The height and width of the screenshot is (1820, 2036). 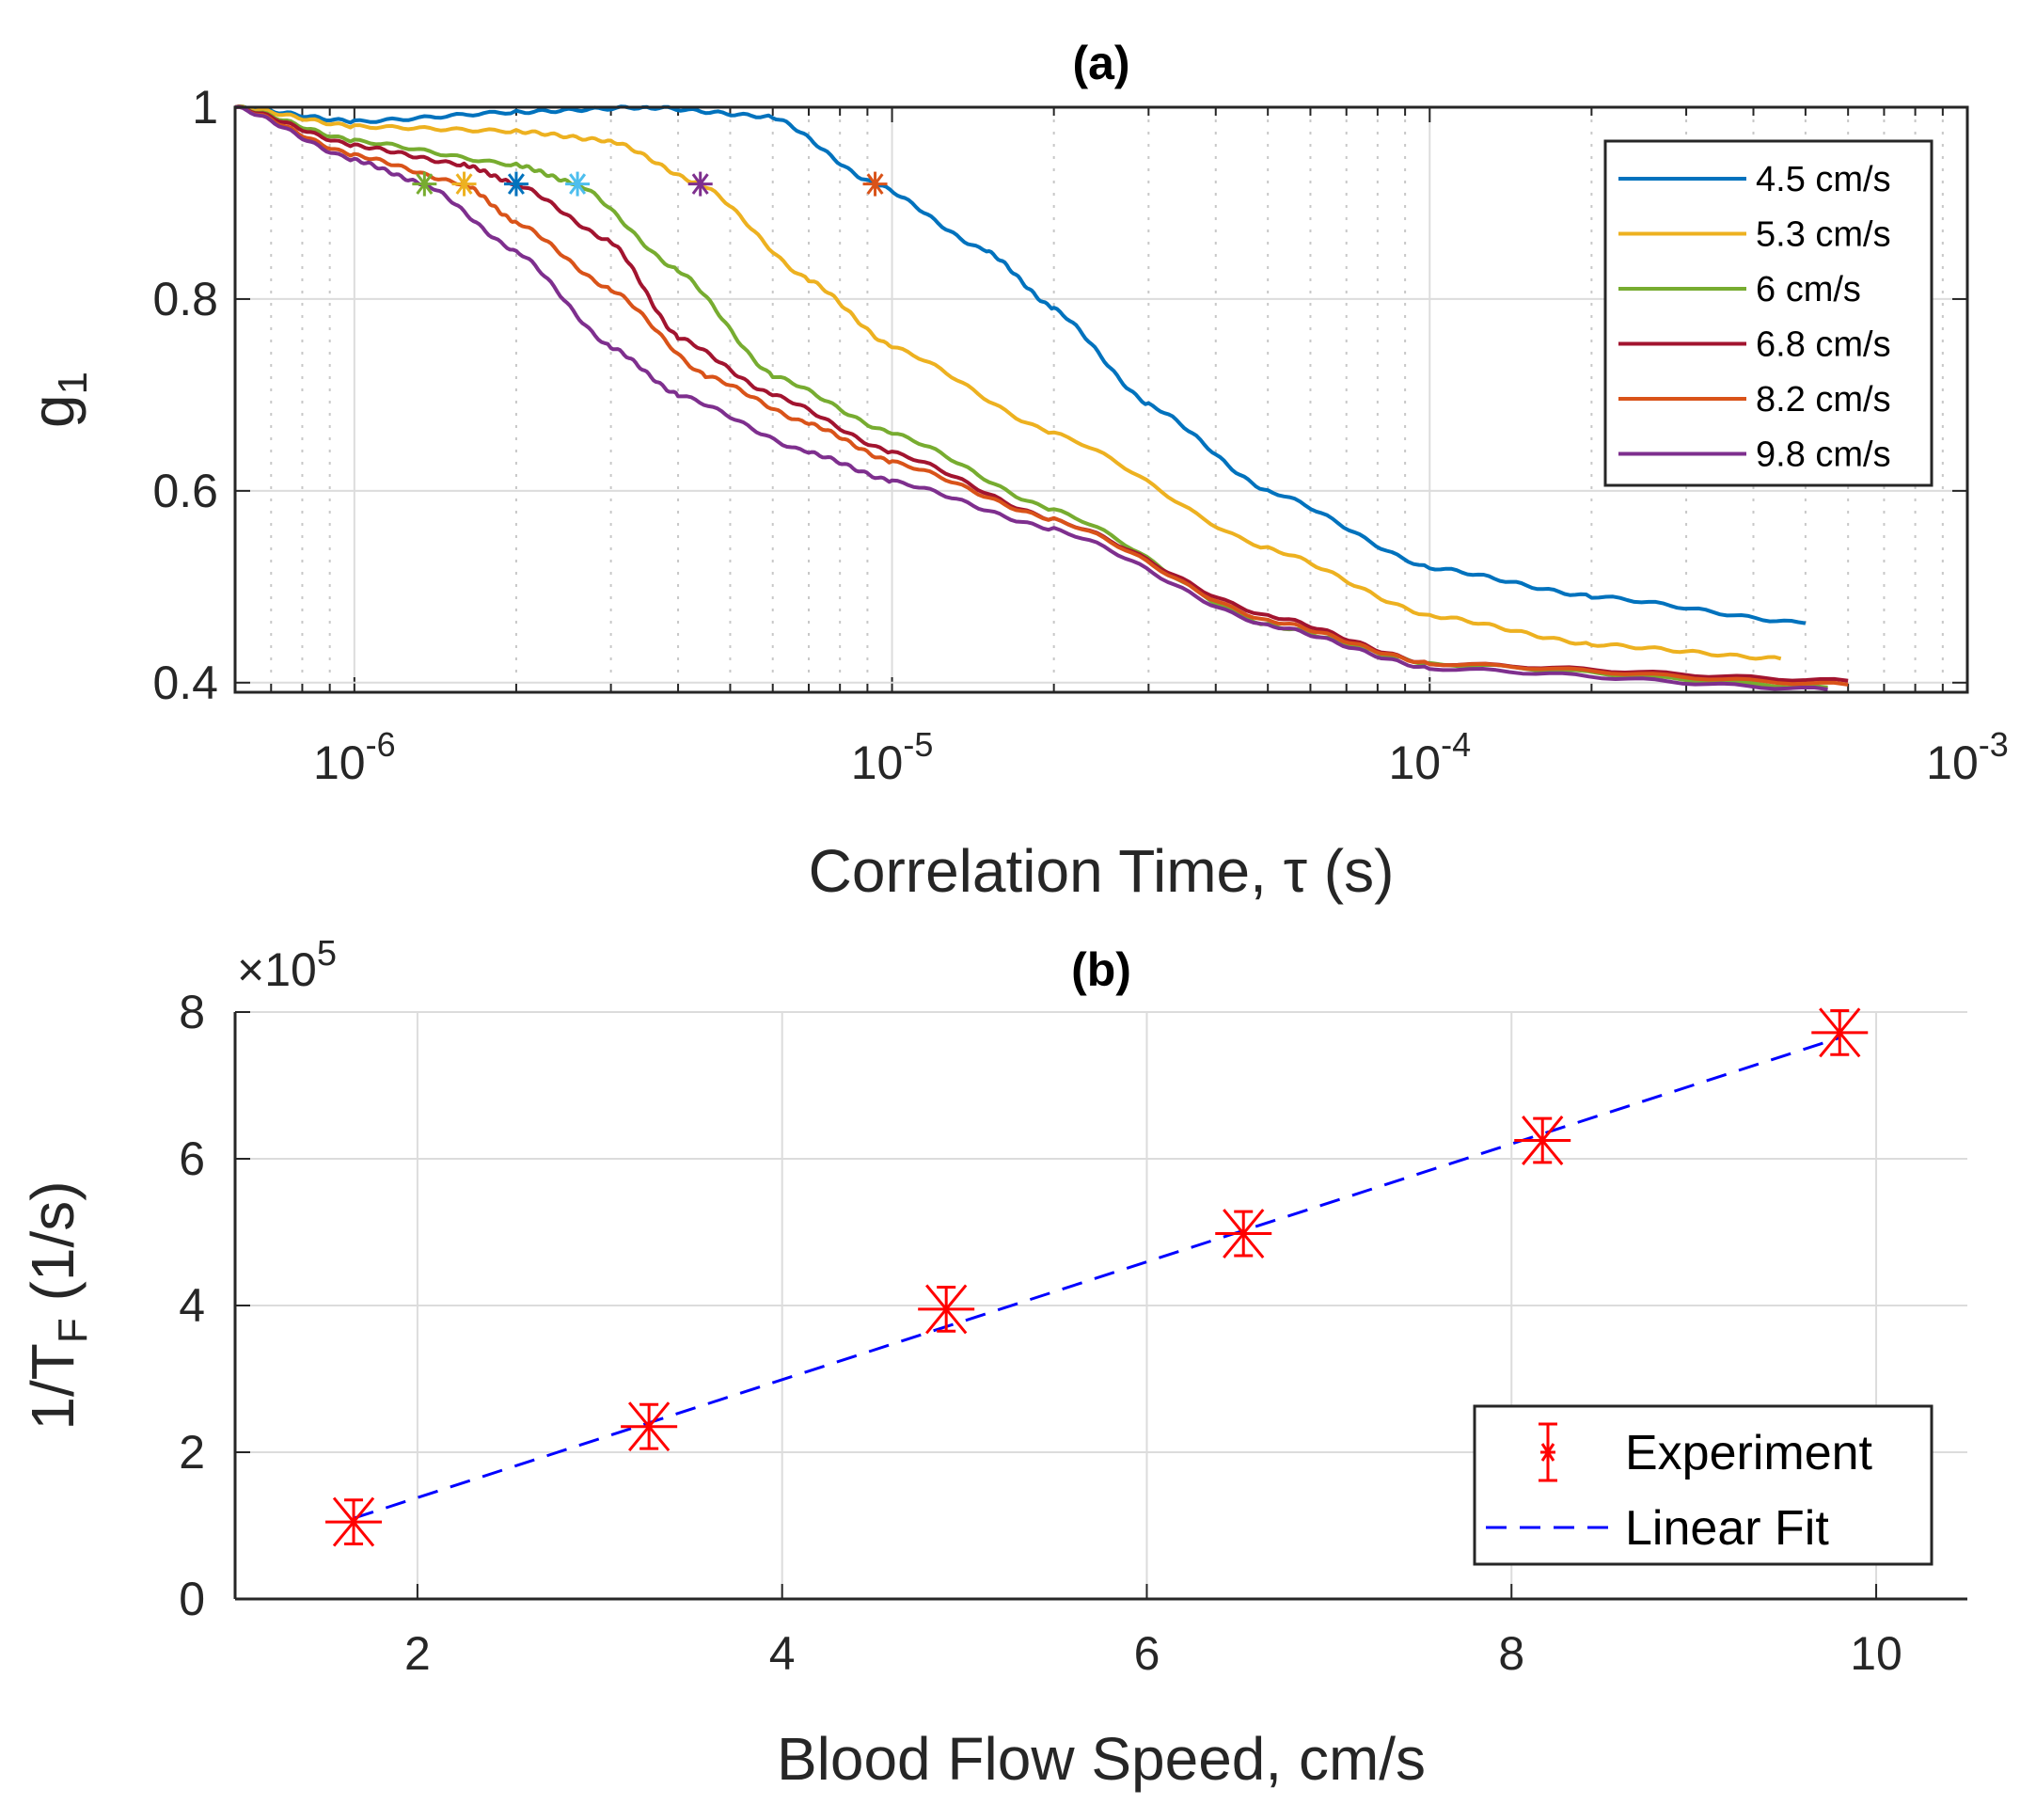 What do you see at coordinates (1876, 1653) in the screenshot?
I see `x-tick-label: 10` at bounding box center [1876, 1653].